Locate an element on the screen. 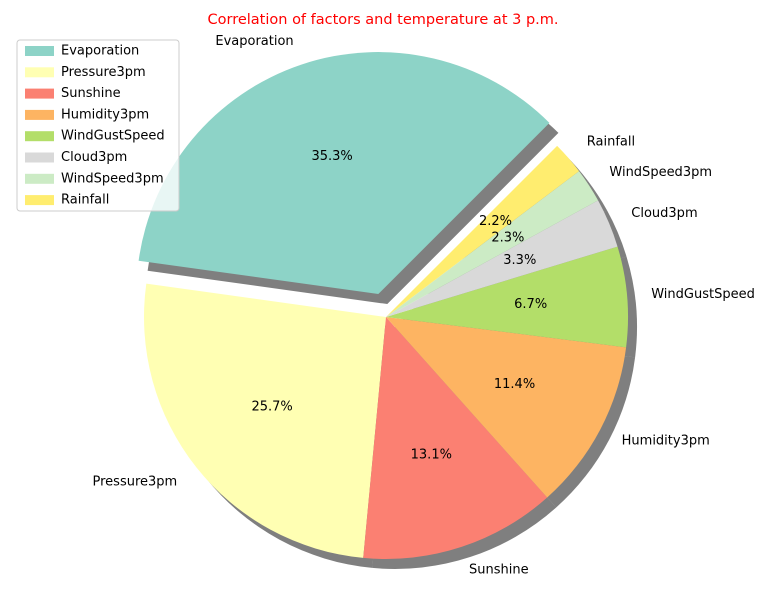  category-label-rainfall: Rainfall is located at coordinates (611, 142).